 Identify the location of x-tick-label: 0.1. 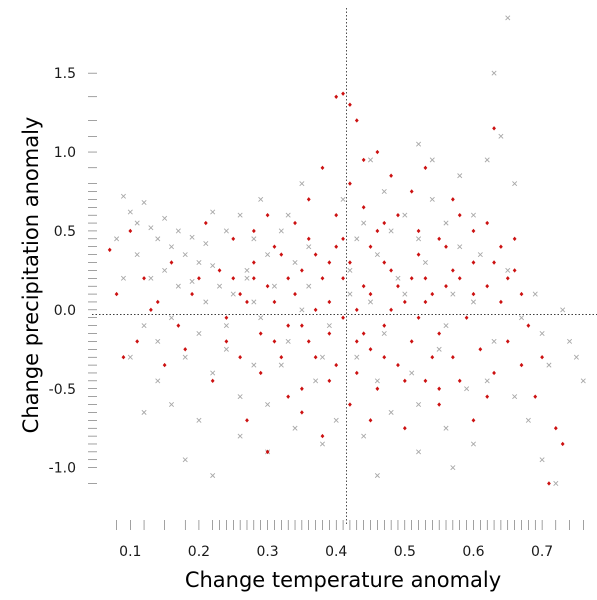
(130, 552).